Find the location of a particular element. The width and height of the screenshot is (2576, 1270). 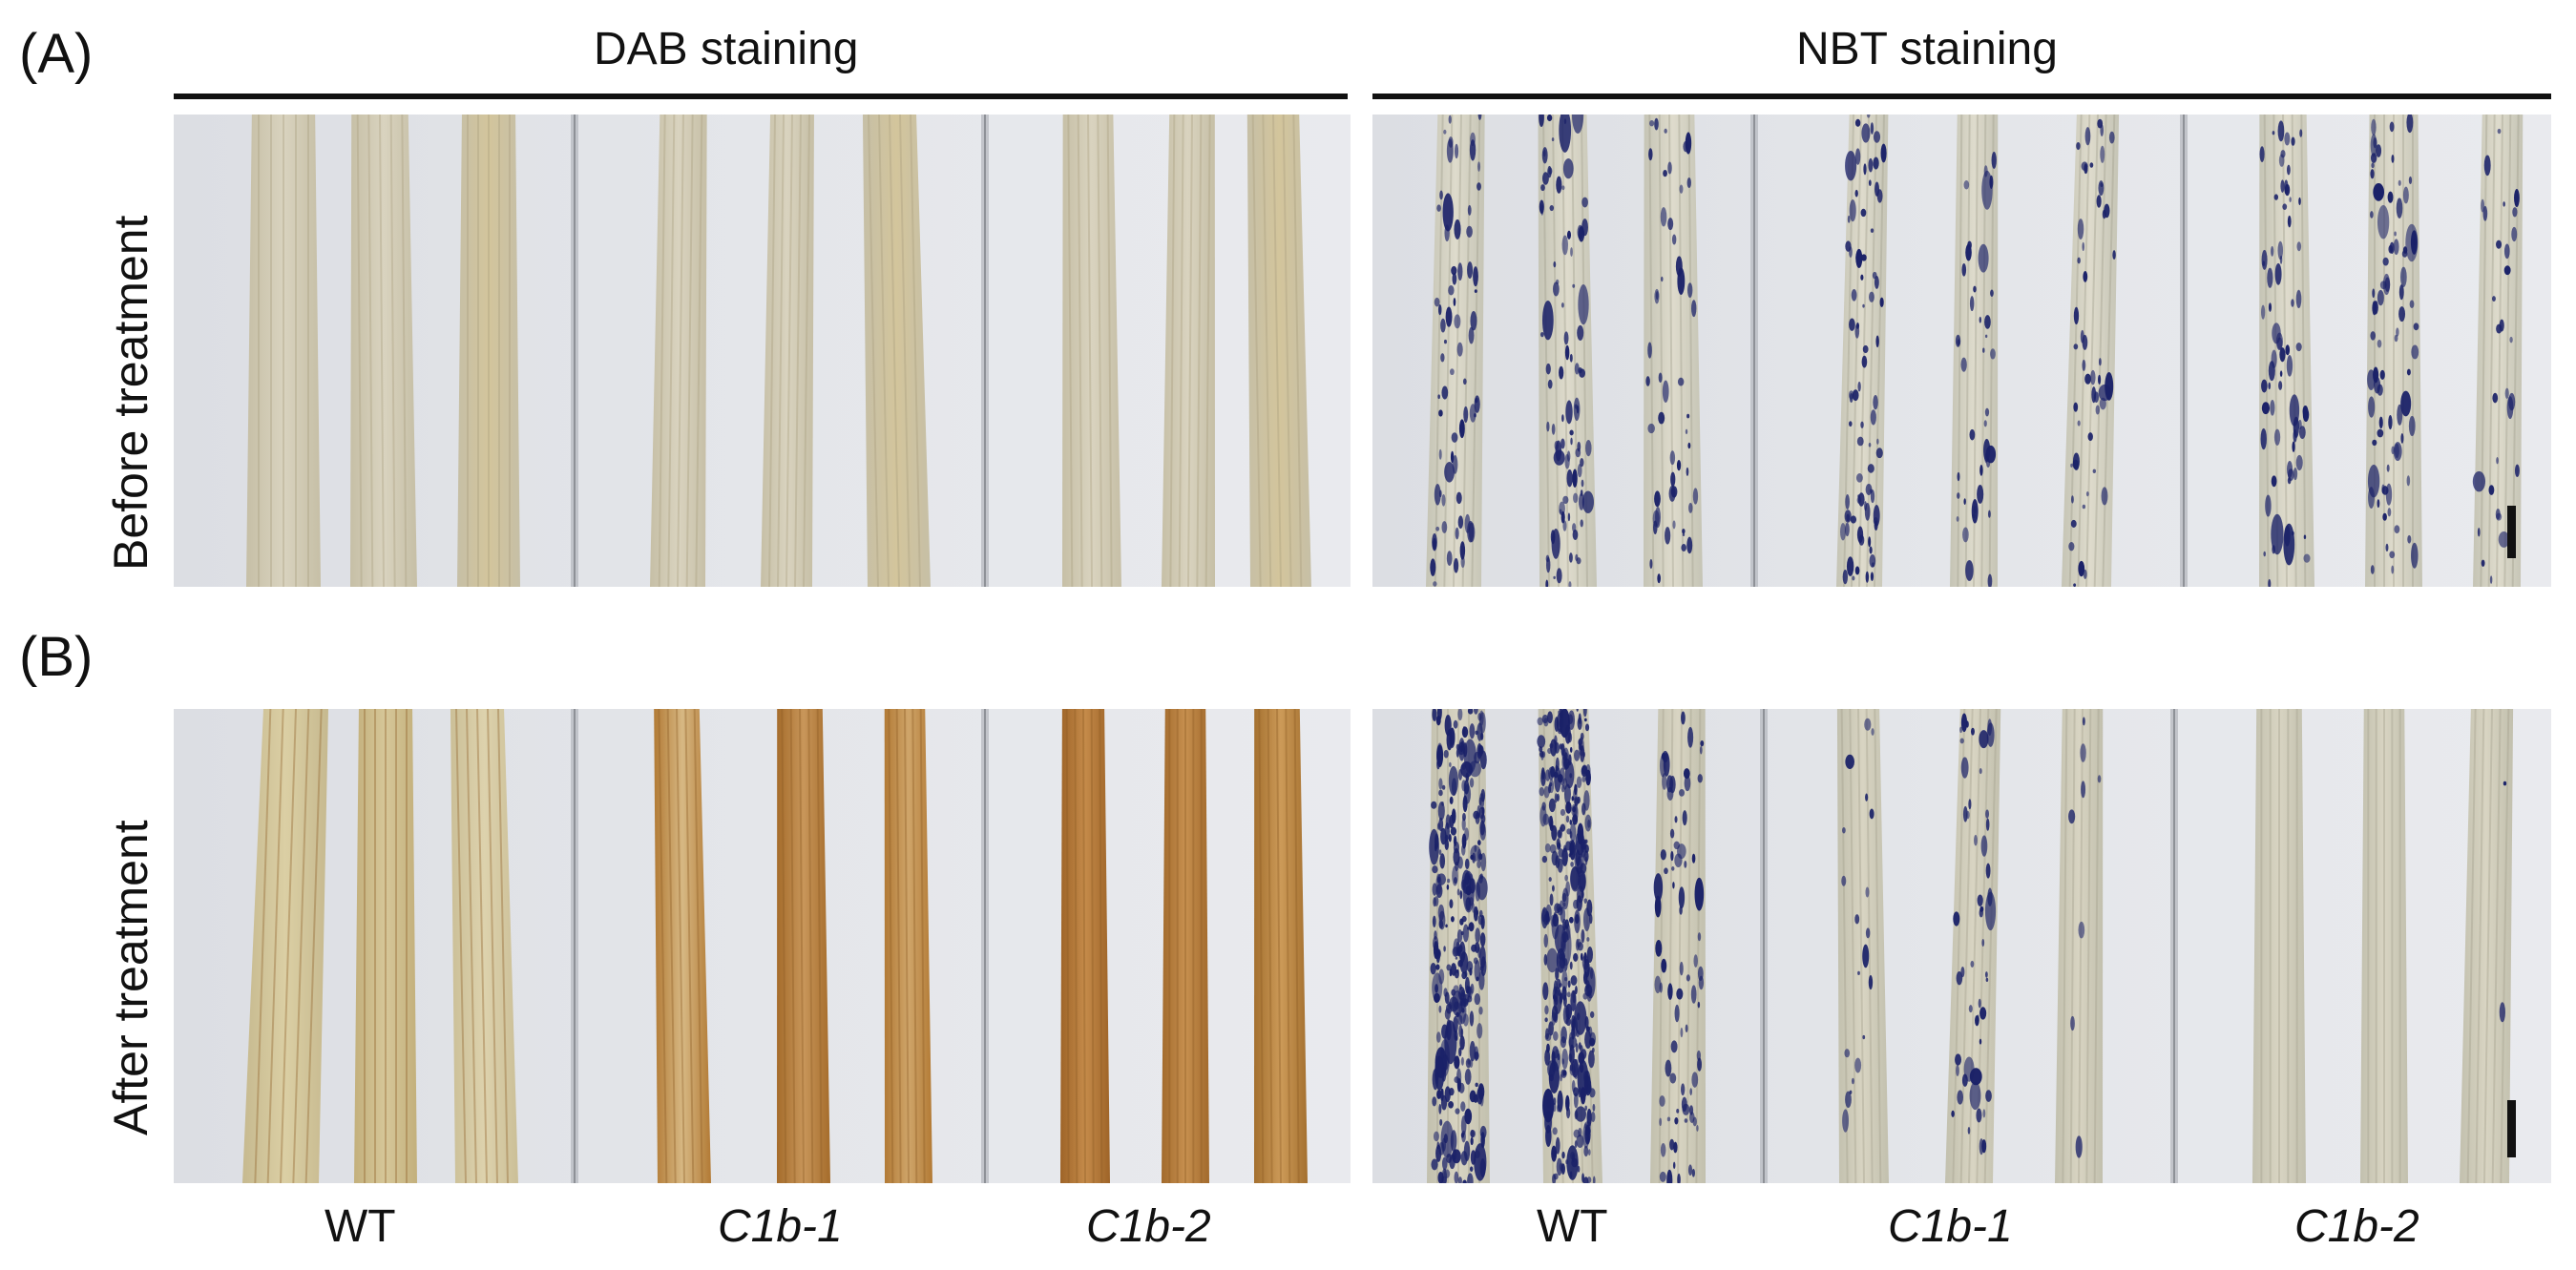

leaf-blade is located at coordinates (2487, 946).